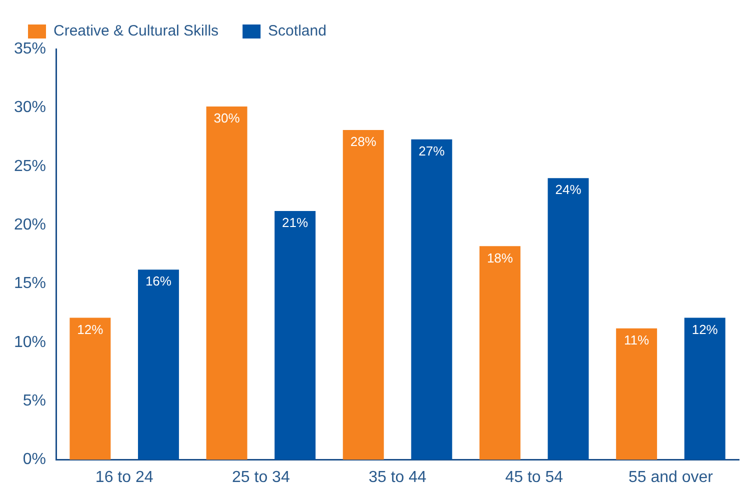 This screenshot has height=499, width=741. Describe the element at coordinates (30, 166) in the screenshot. I see `y-tick-label: 25%` at that location.